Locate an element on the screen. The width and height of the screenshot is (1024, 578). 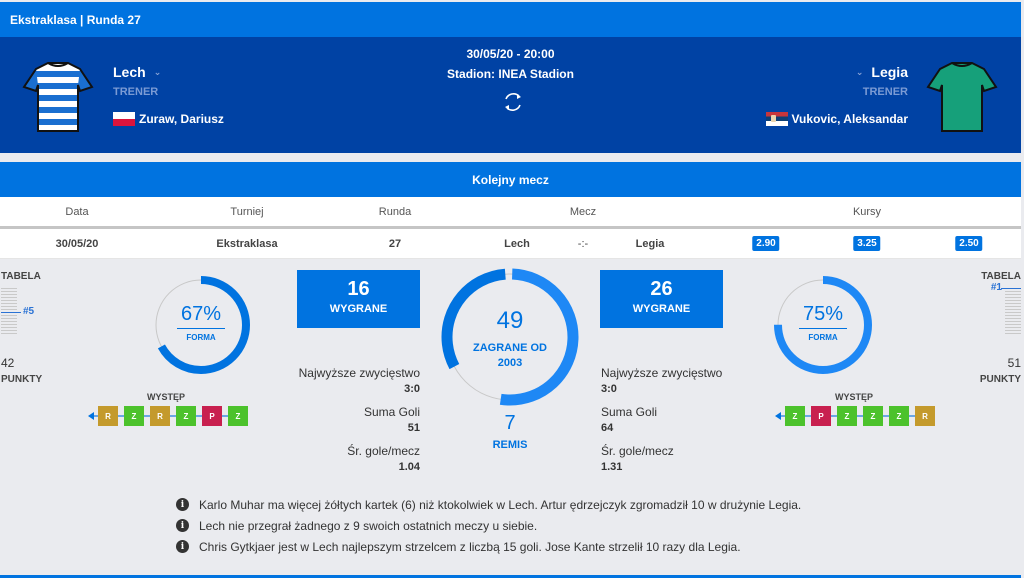
away-form-label: FORMA is located at coordinates (823, 337).